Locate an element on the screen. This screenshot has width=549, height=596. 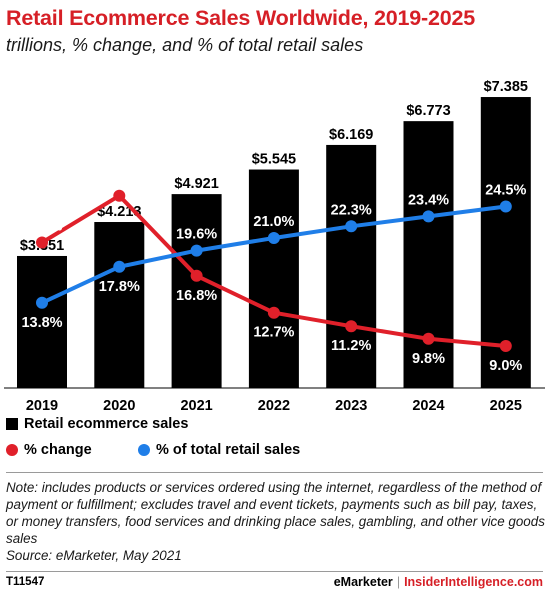
share-point-2019 is located at coordinates (42, 302).